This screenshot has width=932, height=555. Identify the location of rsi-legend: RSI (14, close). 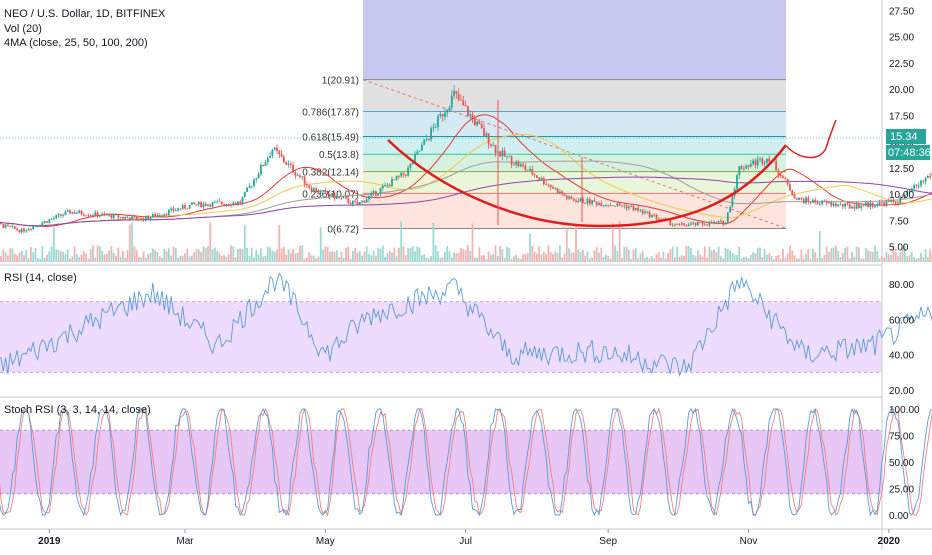
(40, 278).